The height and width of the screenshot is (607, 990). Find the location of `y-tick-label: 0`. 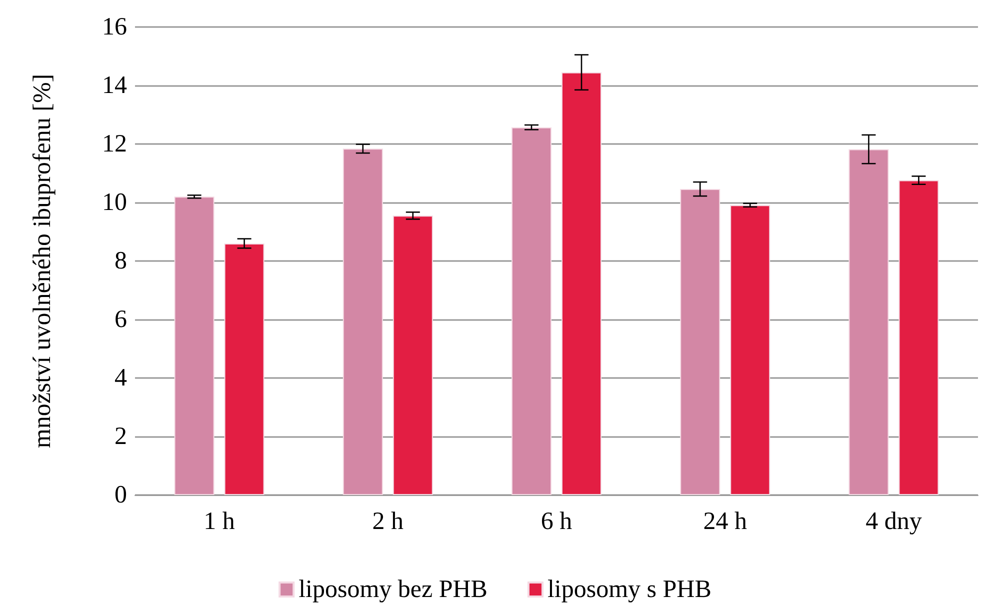

y-tick-label: 0 is located at coordinates (120, 495).